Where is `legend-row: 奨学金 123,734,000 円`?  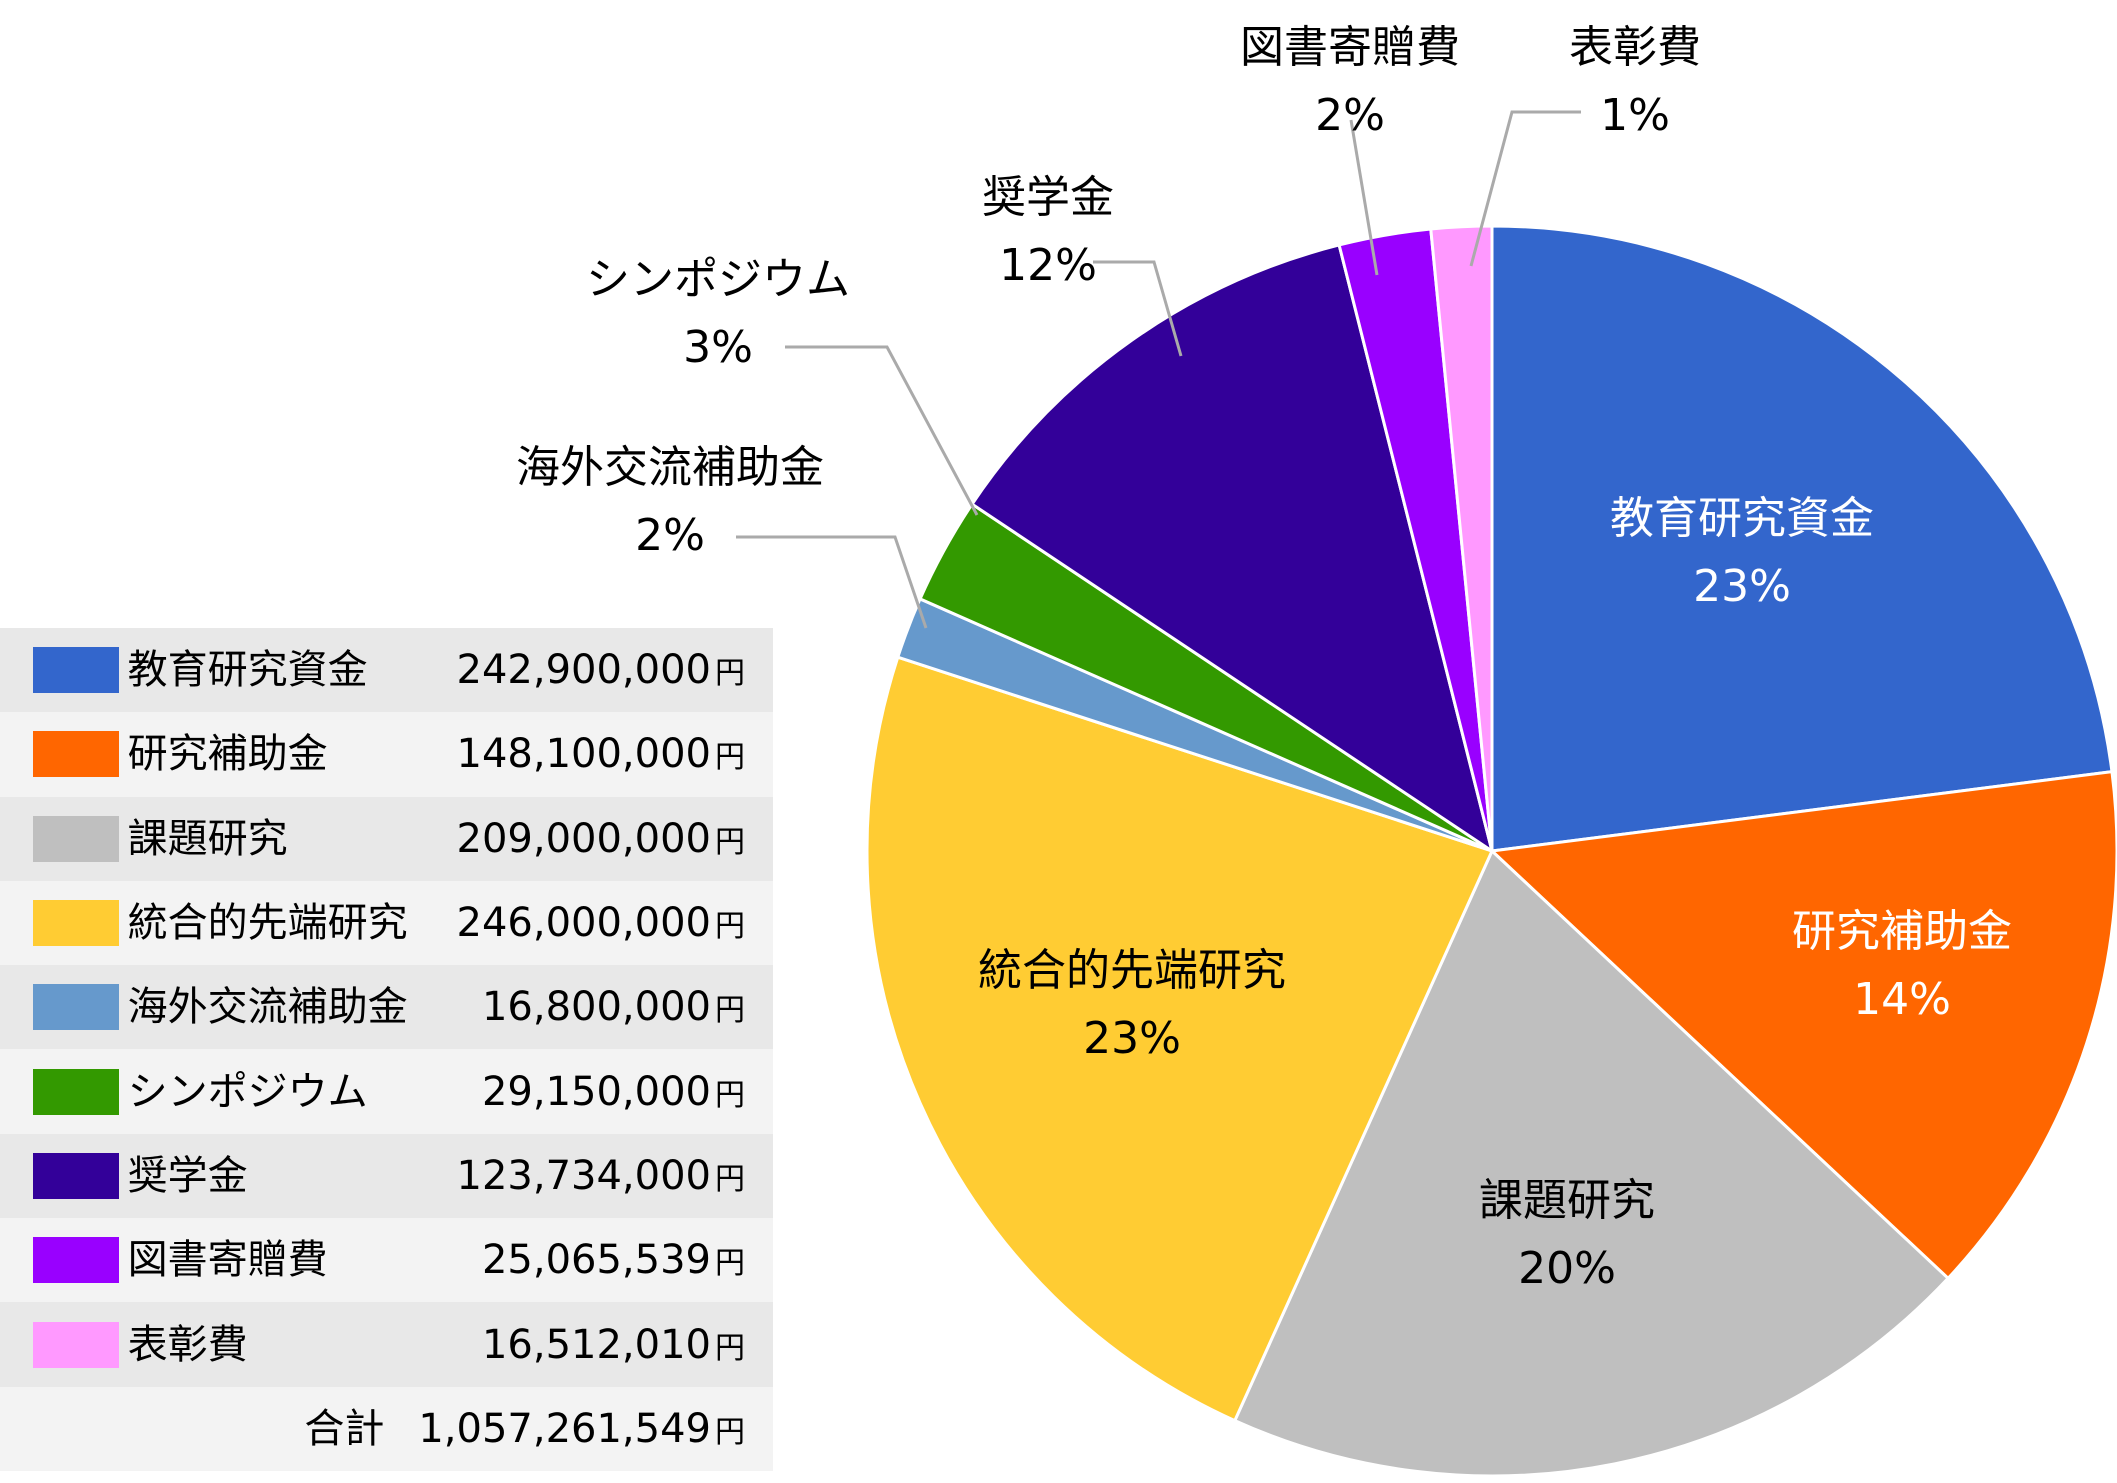 legend-row: 奨学金 123,734,000 円 is located at coordinates (386, 1176).